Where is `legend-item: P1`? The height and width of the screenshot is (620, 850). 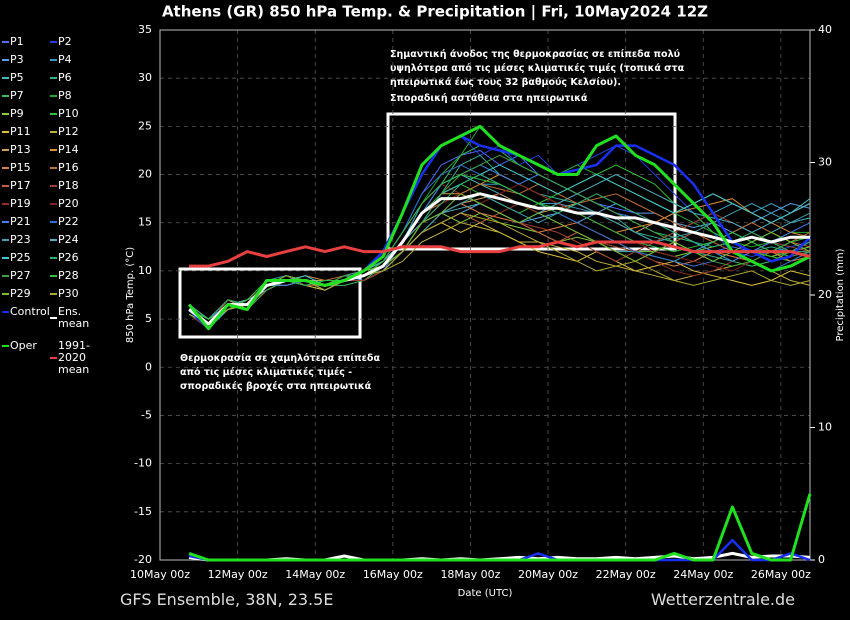
legend-item: P1 is located at coordinates (33, 42).